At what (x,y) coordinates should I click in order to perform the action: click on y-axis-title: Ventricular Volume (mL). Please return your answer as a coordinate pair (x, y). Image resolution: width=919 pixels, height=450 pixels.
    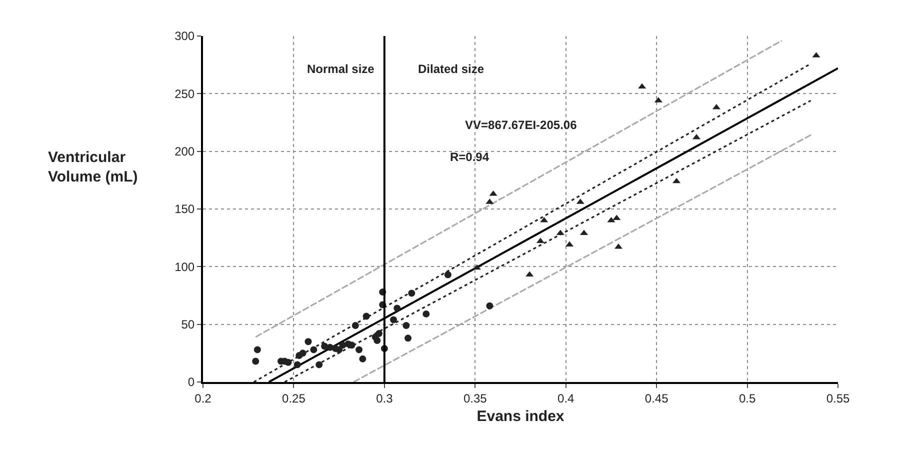
    Looking at the image, I should click on (93, 167).